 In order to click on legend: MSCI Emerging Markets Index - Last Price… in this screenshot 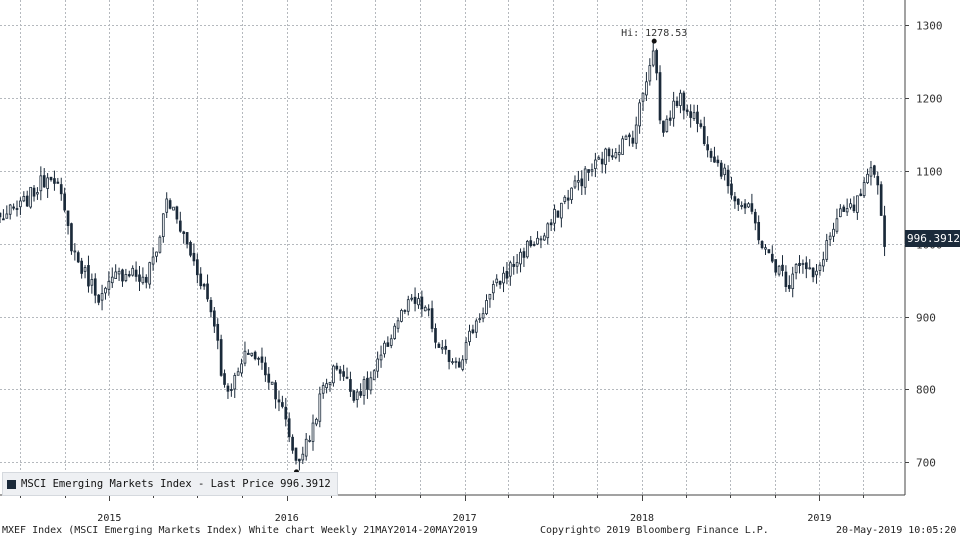, I will do `click(170, 484)`.